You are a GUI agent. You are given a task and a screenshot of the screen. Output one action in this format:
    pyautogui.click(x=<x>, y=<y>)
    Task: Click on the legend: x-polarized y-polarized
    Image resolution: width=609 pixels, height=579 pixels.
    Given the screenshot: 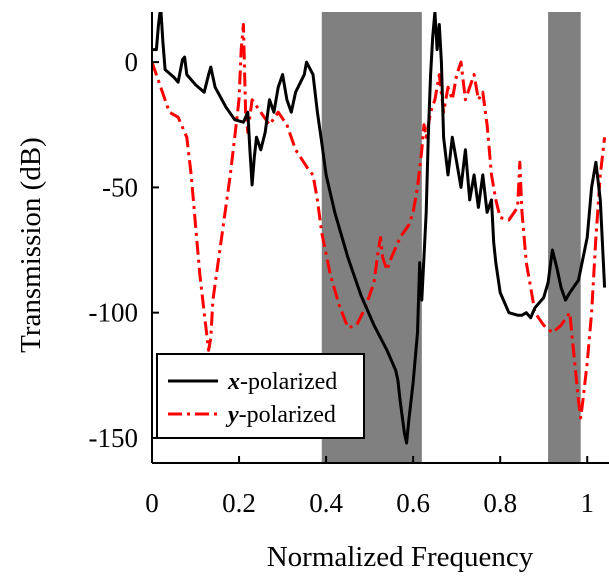 What is the action you would take?
    pyautogui.click(x=260, y=396)
    